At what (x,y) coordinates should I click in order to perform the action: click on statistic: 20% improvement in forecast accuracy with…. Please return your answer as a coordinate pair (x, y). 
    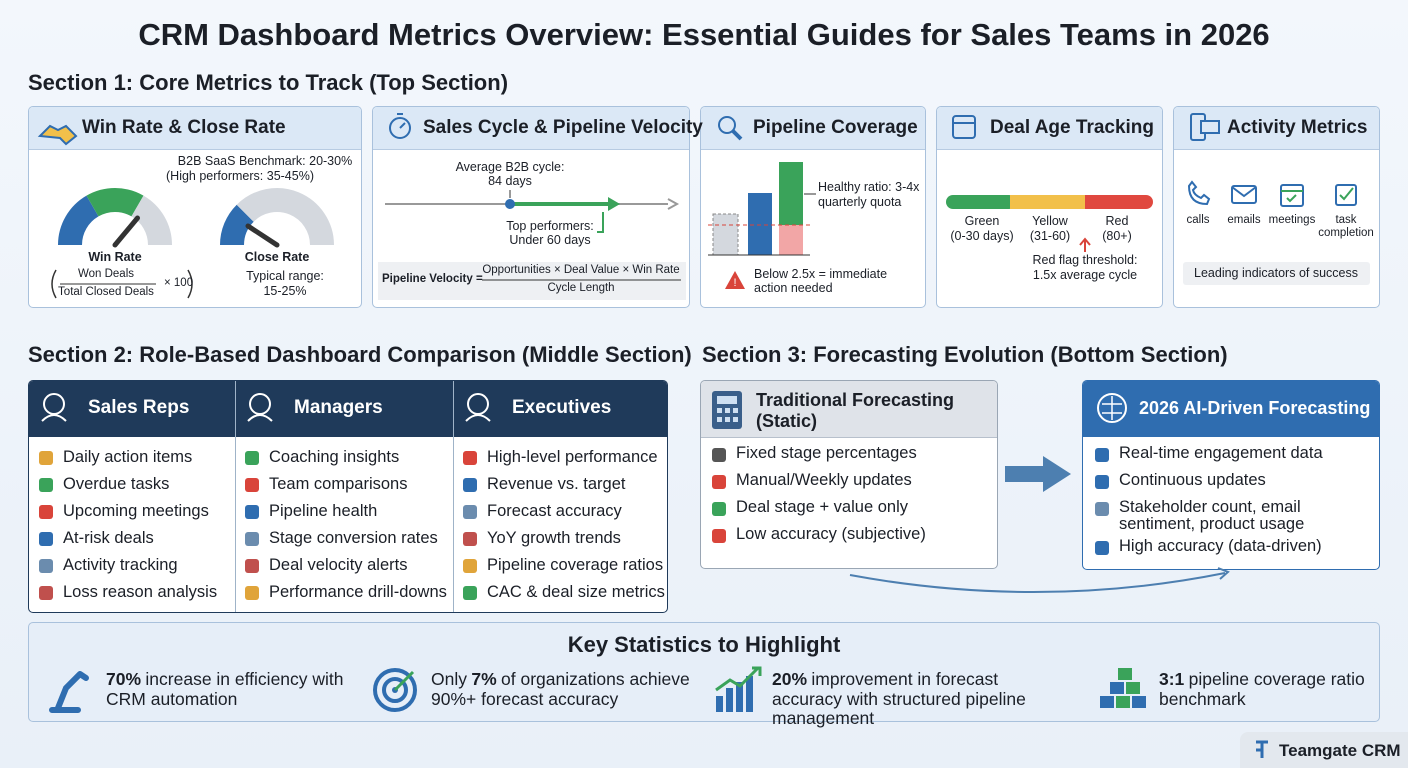
    Looking at the image, I should click on (922, 699).